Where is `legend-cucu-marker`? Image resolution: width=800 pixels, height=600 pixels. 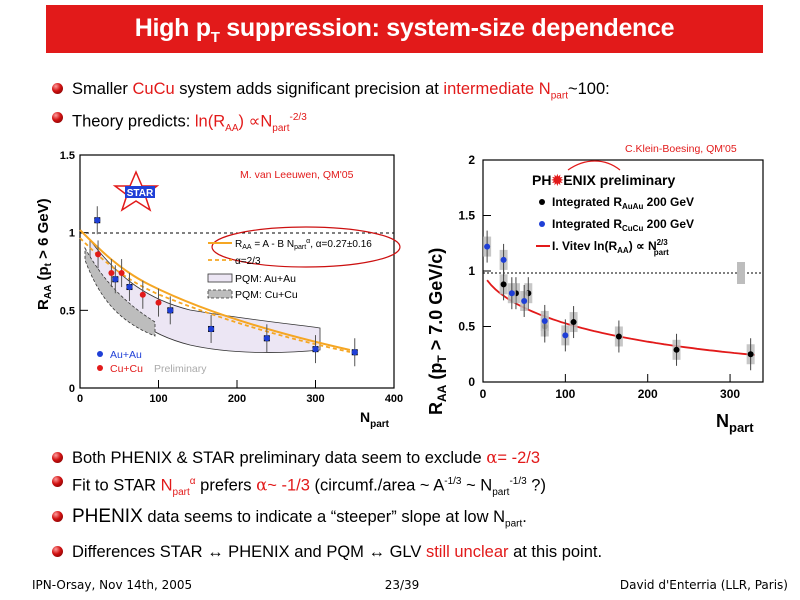
legend-cucu-marker is located at coordinates (100, 368).